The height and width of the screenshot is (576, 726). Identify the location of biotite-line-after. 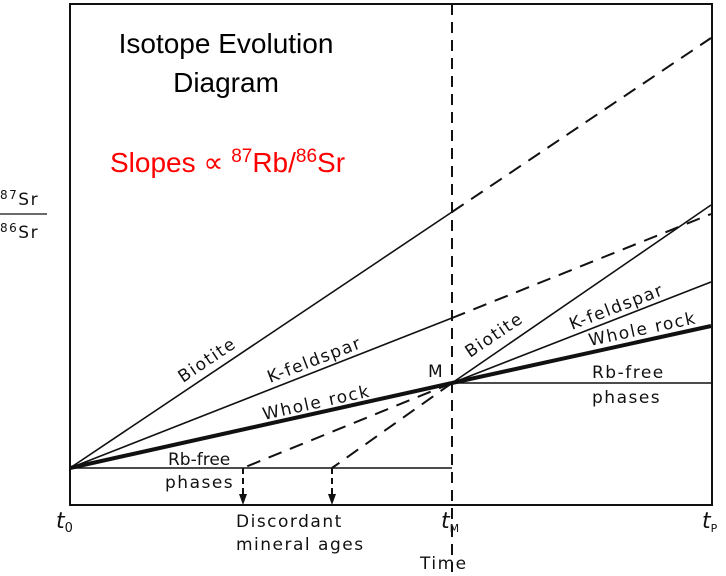
(581, 294).